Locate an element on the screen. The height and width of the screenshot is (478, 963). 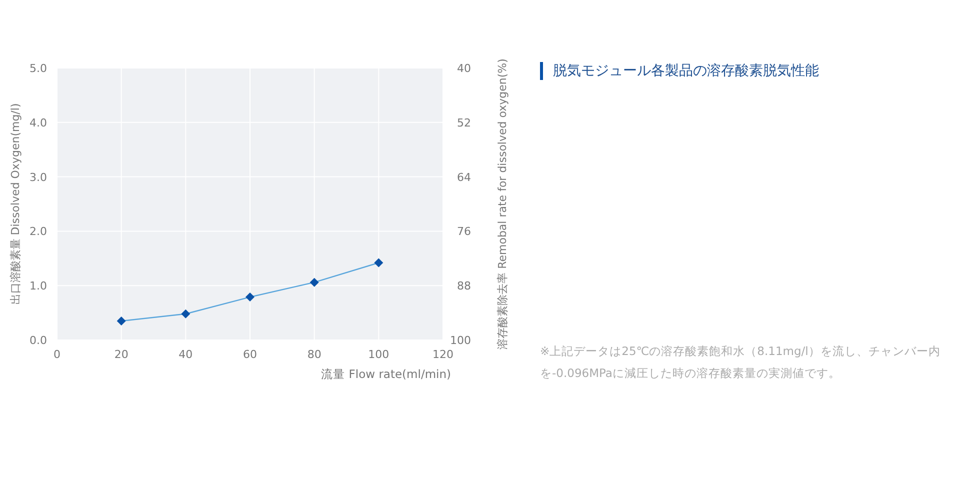
y2-tick-label: 88 is located at coordinates (464, 286).